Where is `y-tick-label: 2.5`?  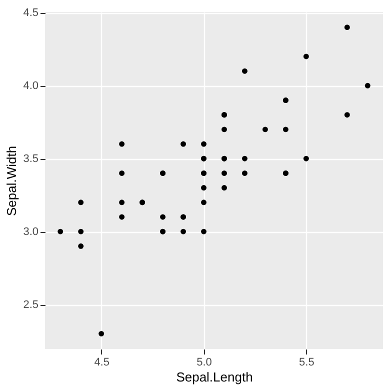 y-tick-label: 2.5 is located at coordinates (30, 305).